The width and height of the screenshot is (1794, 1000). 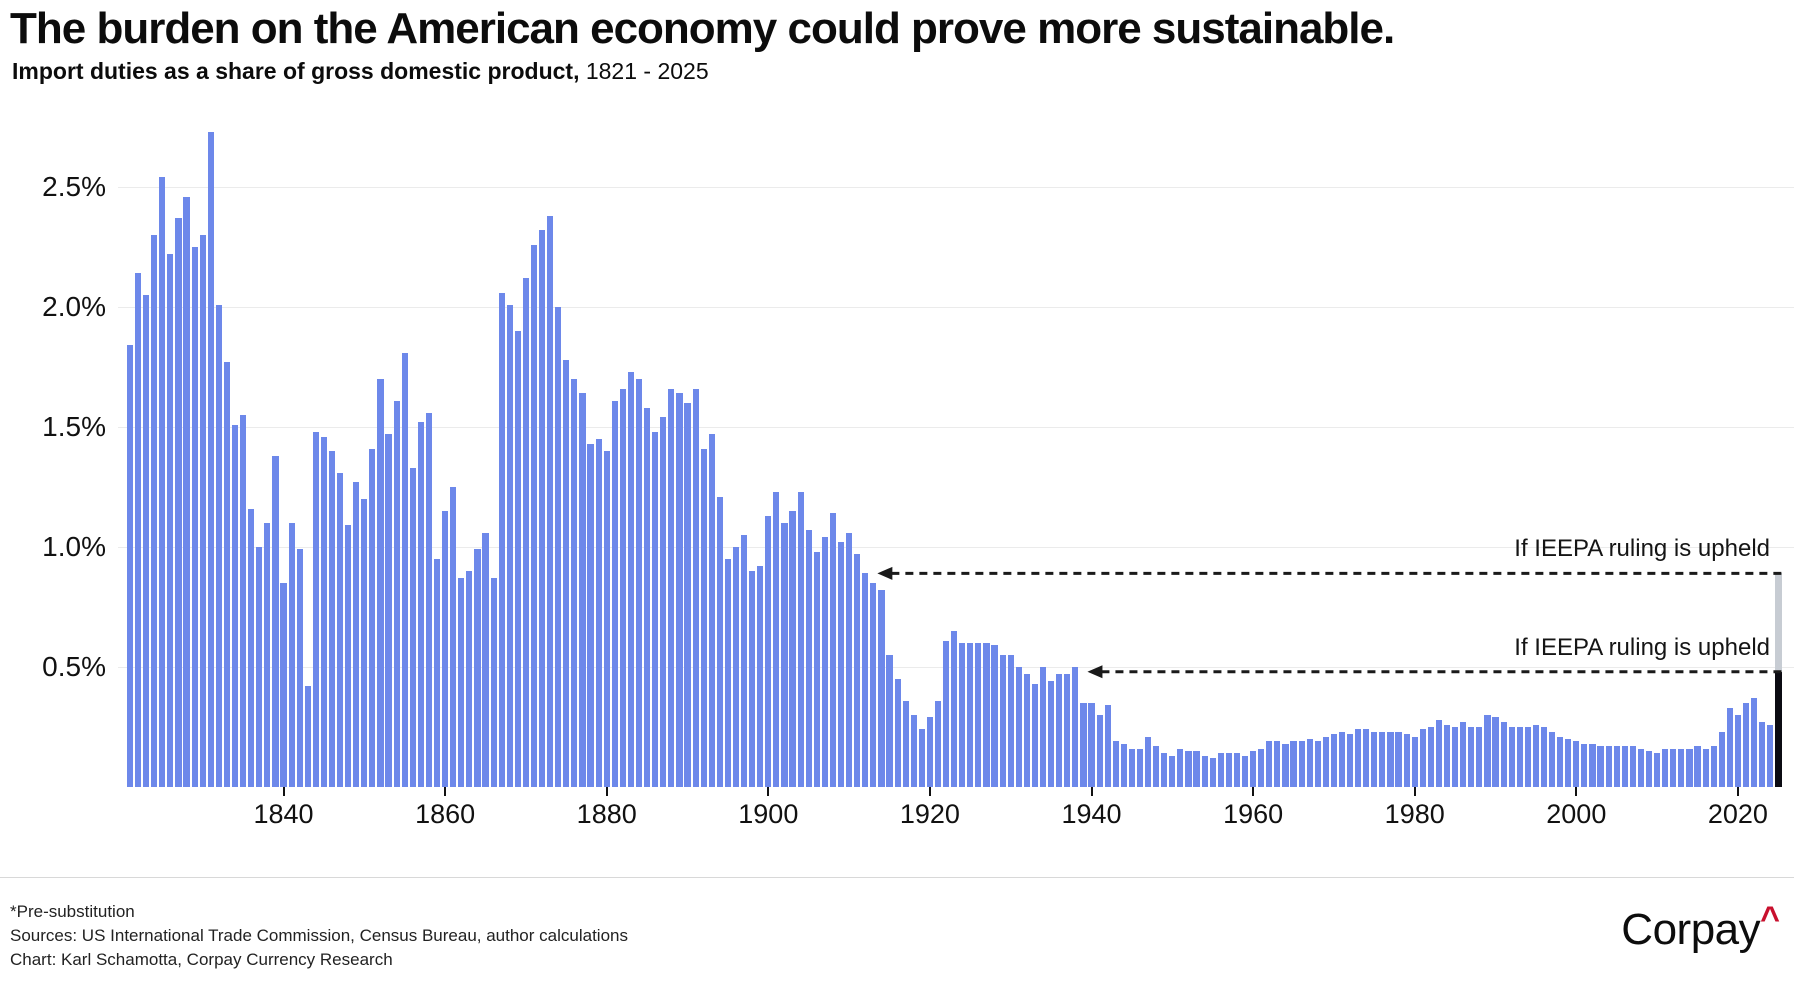 I want to click on bar-1900, so click(x=768, y=651).